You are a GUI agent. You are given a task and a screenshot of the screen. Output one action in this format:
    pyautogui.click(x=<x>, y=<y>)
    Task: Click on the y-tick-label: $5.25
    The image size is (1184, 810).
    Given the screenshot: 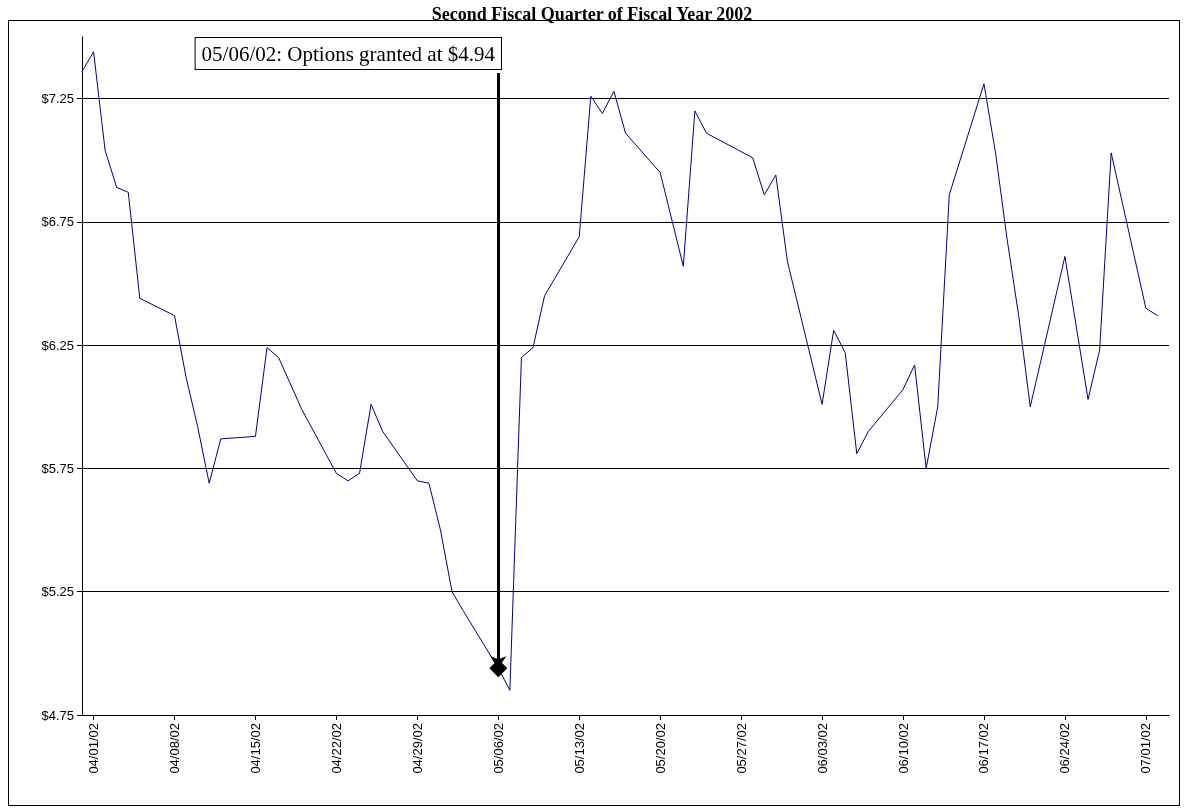 What is the action you would take?
    pyautogui.click(x=57, y=592)
    